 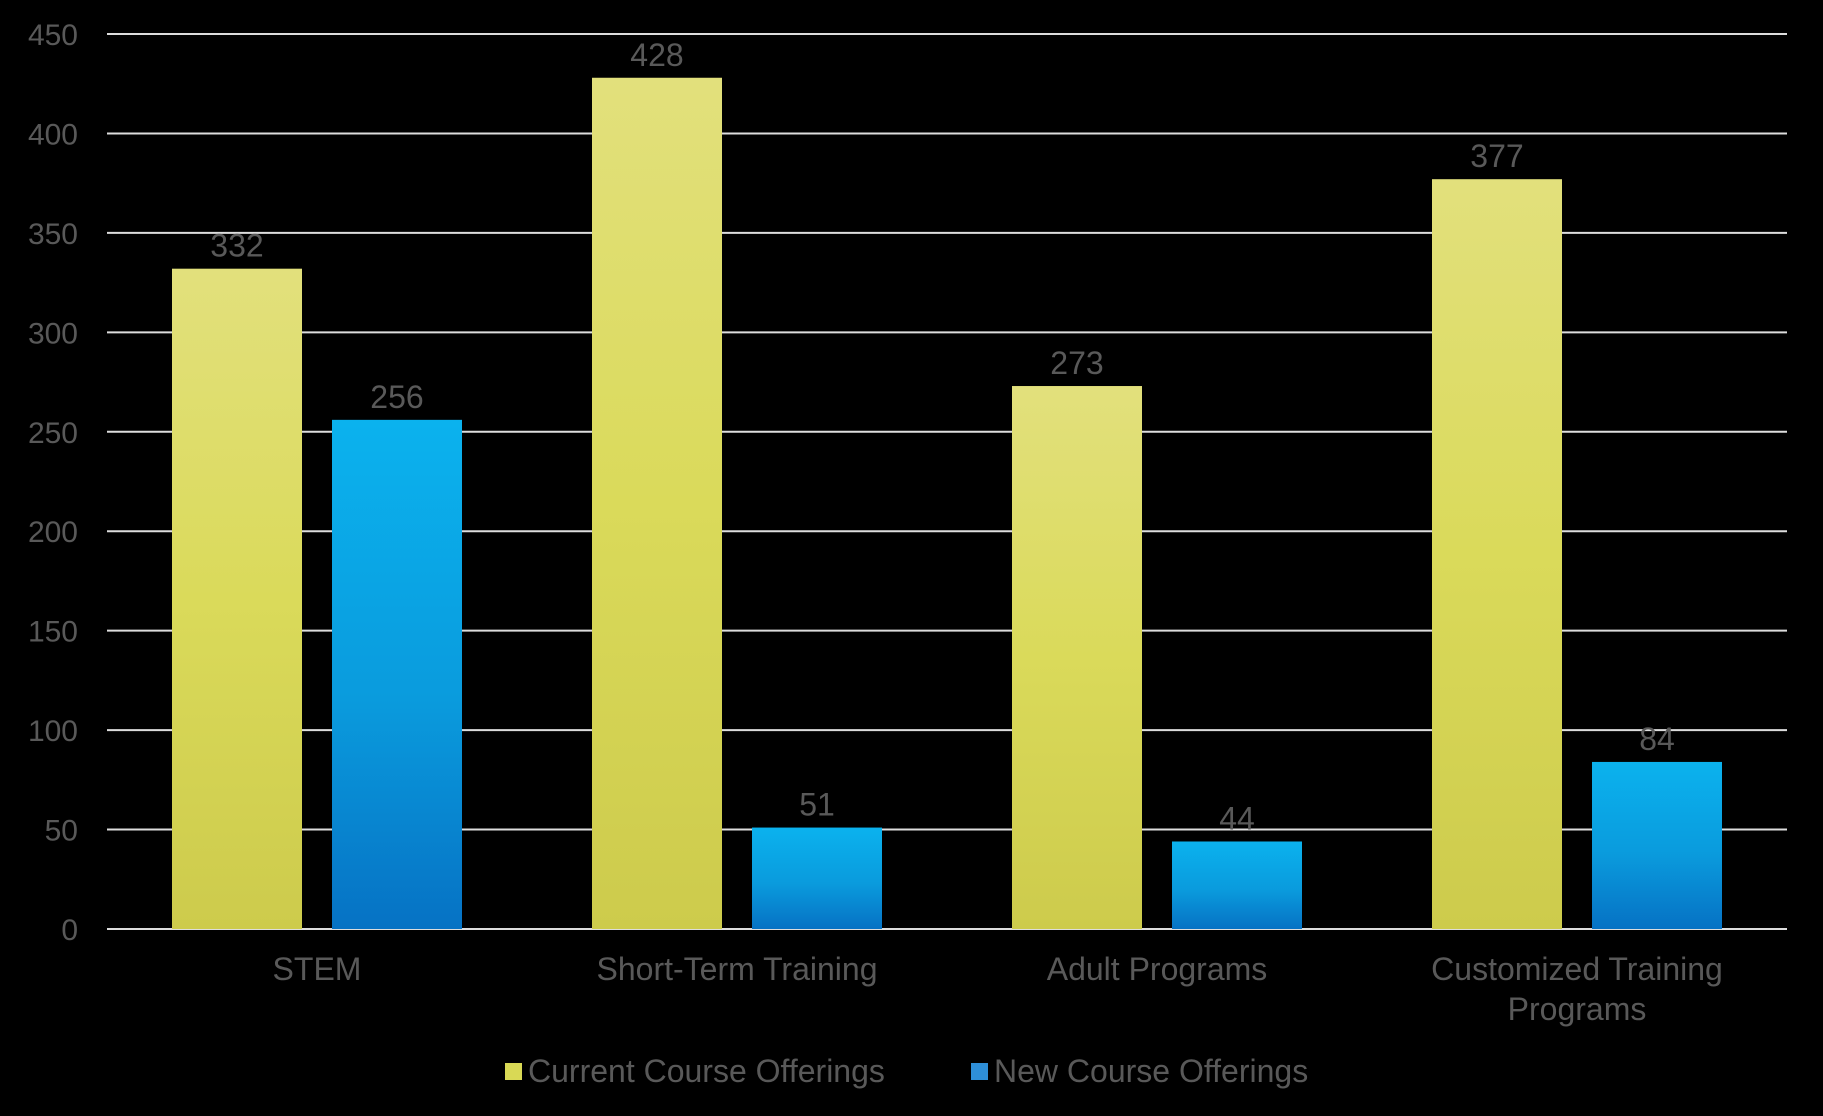 What do you see at coordinates (1577, 989) in the screenshot?
I see `x-tick-label: Customized Training Programs` at bounding box center [1577, 989].